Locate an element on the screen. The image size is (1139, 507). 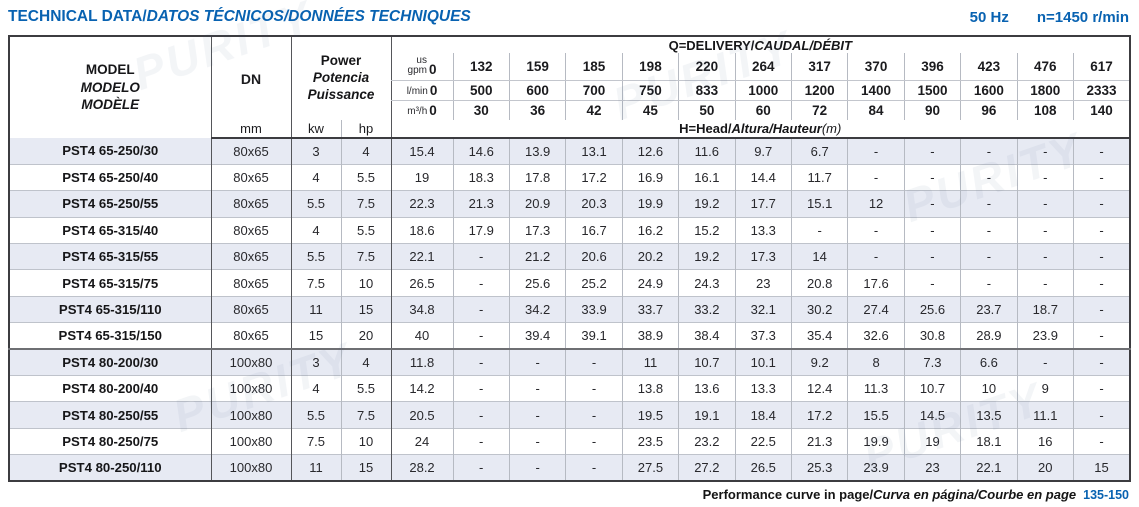
footer-text-en: Performance curve in page/ is located at coordinates (788, 494).